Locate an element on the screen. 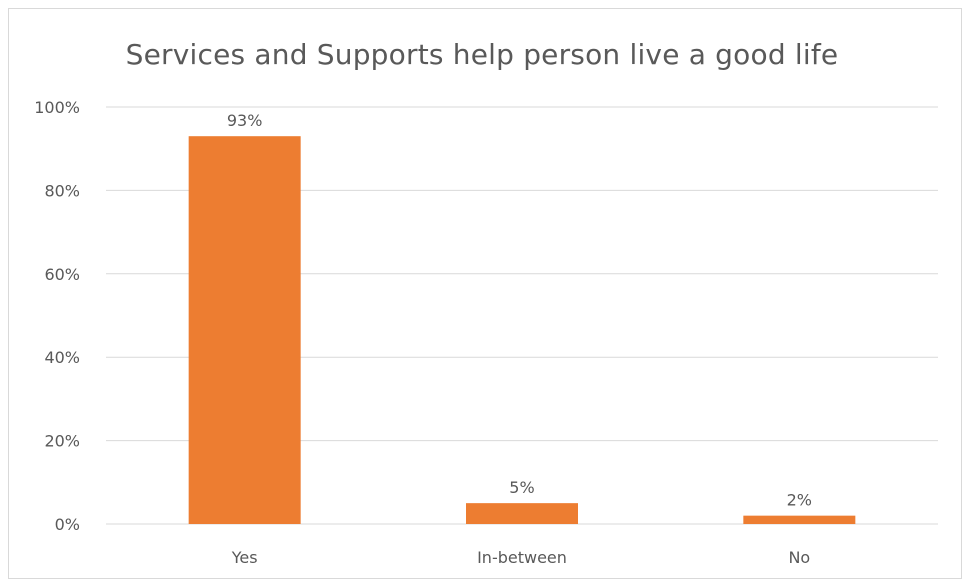  x-tick-label: In-between is located at coordinates (522, 557).